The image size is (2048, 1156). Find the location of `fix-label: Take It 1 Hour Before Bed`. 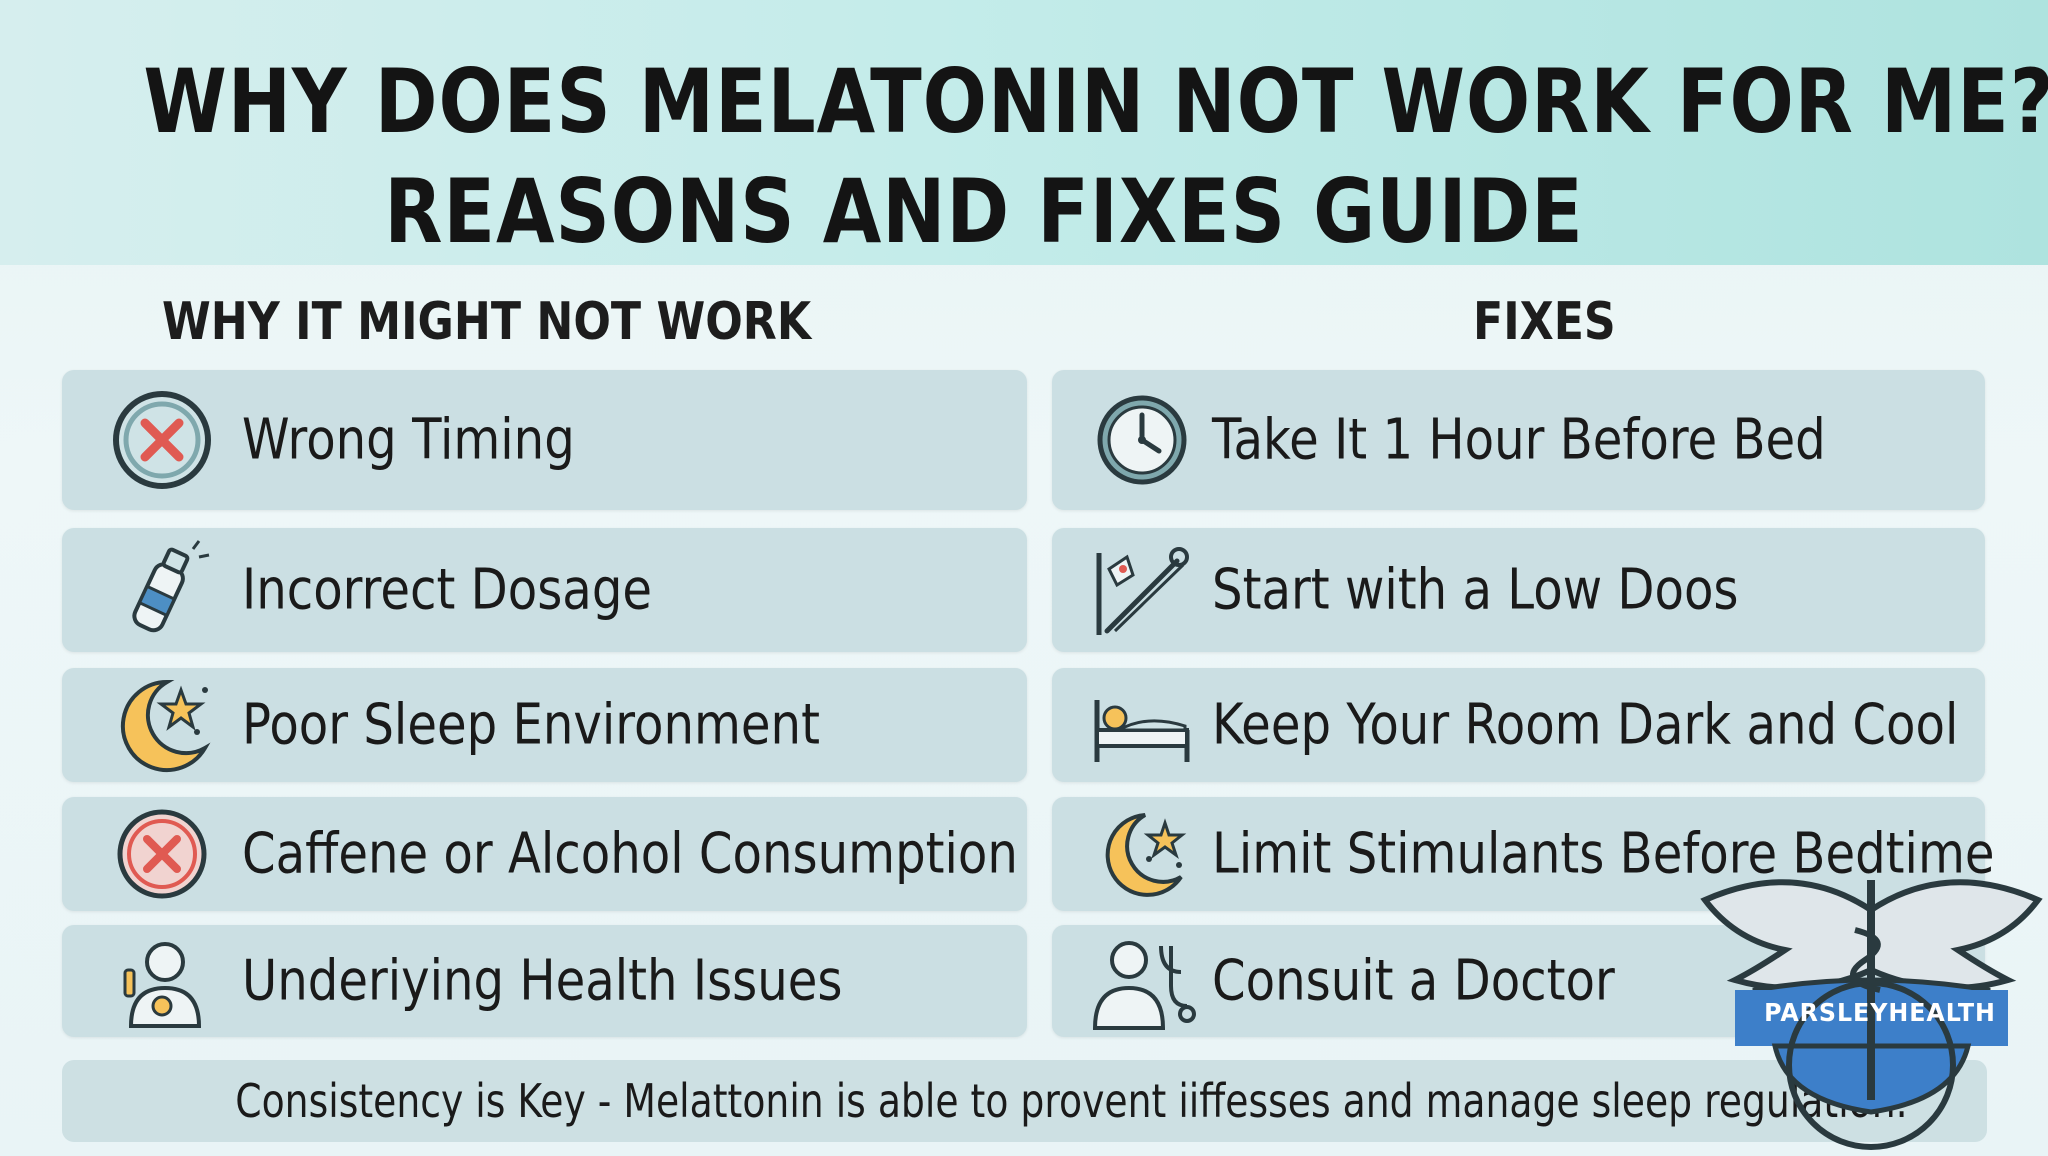

fix-label: Take It 1 Hour Before Bed is located at coordinates (1519, 440).